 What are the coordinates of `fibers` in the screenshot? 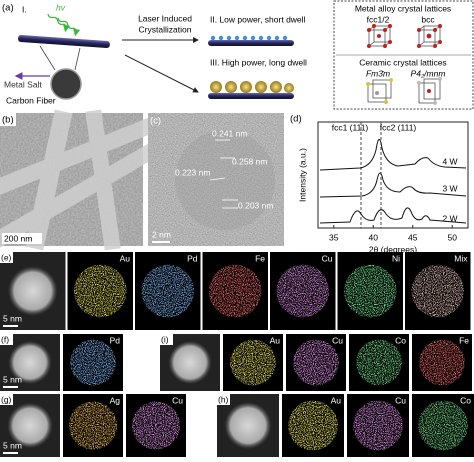 It's located at (83, 180).